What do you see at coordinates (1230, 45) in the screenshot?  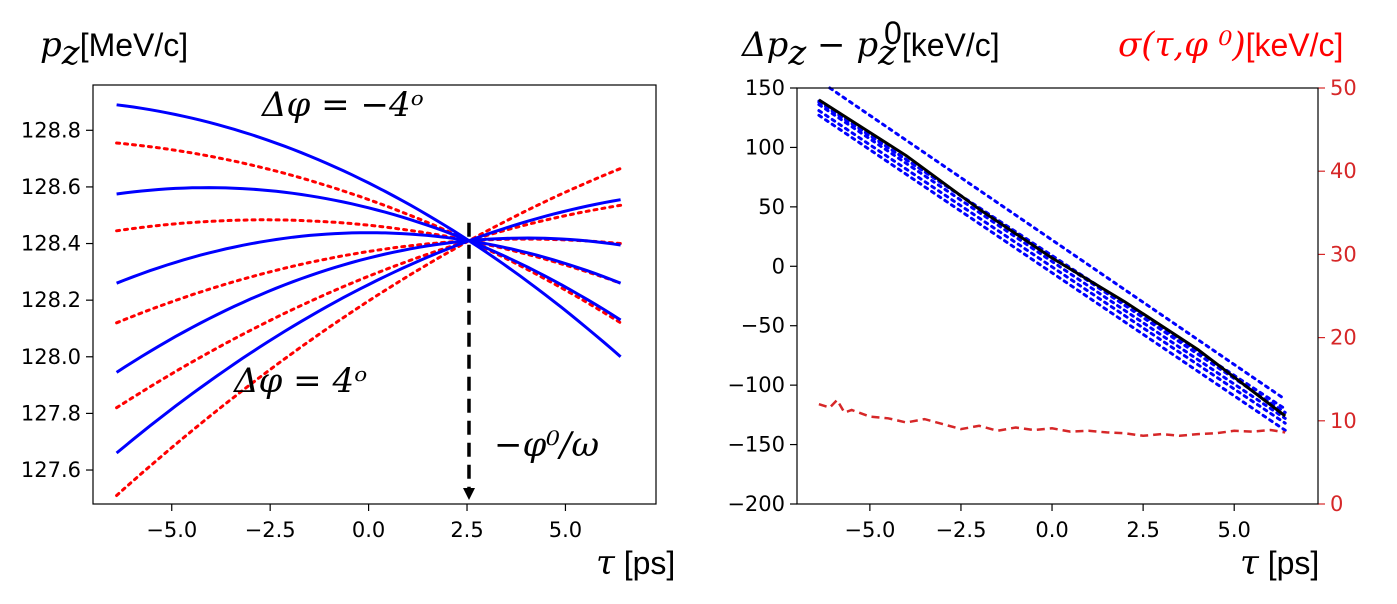 I see `right-ylabel-secondary: σ(τ,φ ⁰)[keV/c]` at bounding box center [1230, 45].